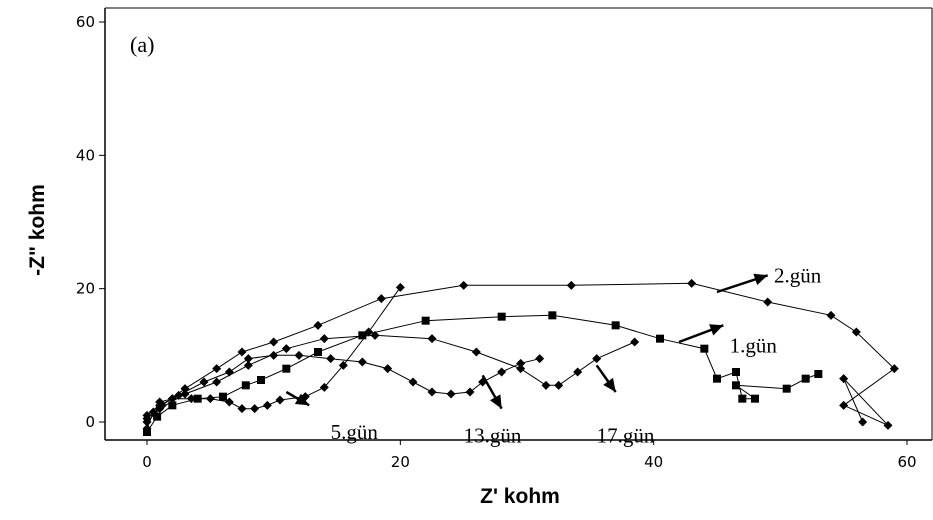 This screenshot has height=520, width=933. Describe the element at coordinates (493, 435) in the screenshot. I see `annotation-label: 13.gün` at that location.